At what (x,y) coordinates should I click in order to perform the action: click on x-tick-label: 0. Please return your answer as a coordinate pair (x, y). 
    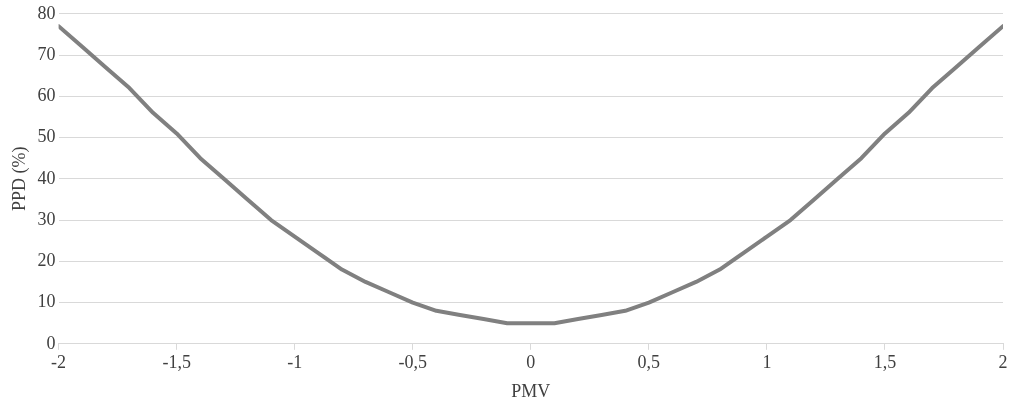
    Looking at the image, I should click on (531, 362).